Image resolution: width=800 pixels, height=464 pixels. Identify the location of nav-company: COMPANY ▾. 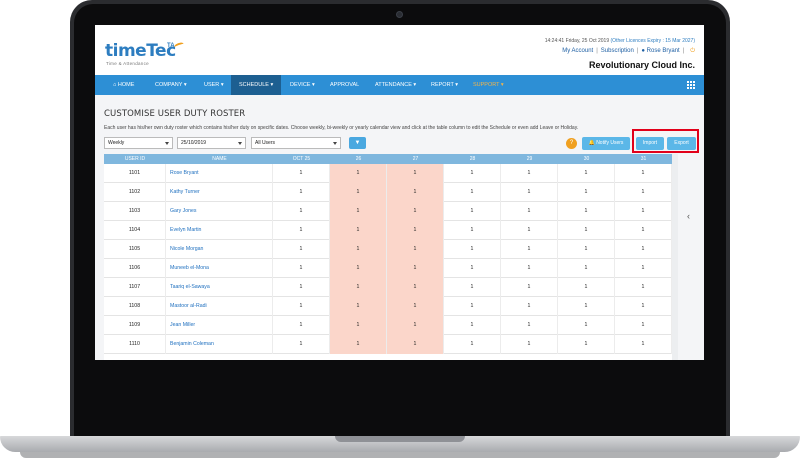
(171, 85).